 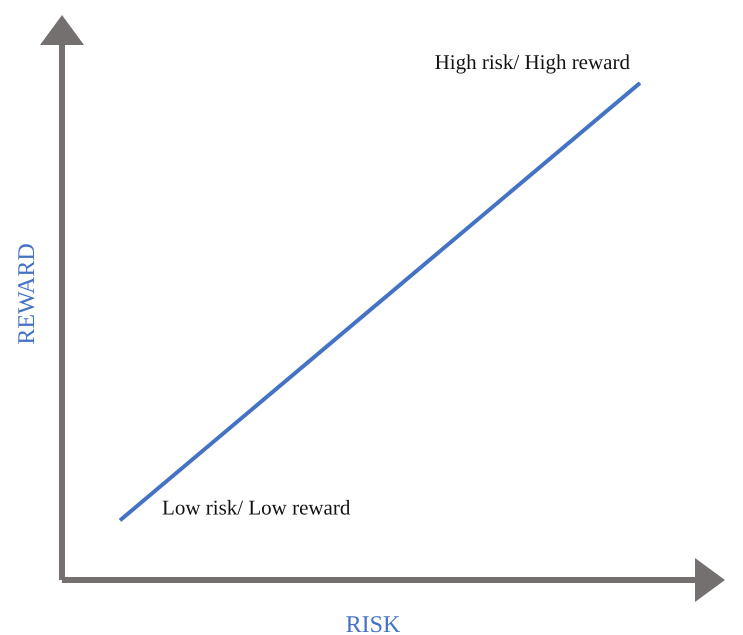 What do you see at coordinates (27, 294) in the screenshot?
I see `y-axis-title: REWARD` at bounding box center [27, 294].